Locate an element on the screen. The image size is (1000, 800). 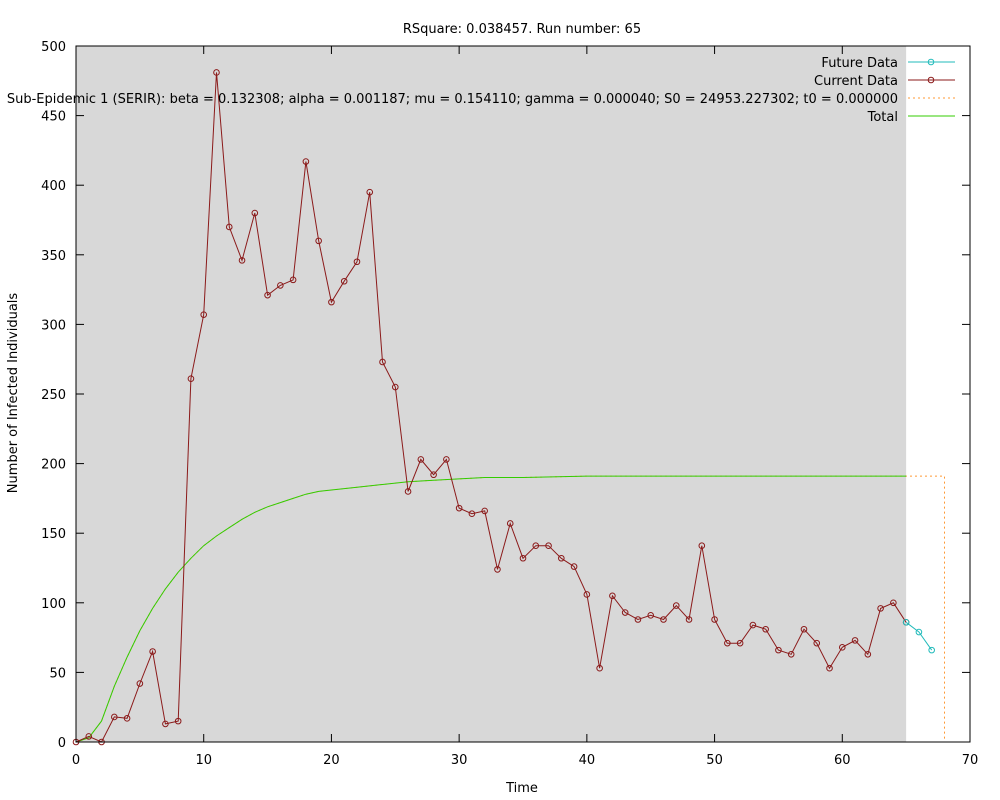
y-tick-label: 0 is located at coordinates (62, 743).